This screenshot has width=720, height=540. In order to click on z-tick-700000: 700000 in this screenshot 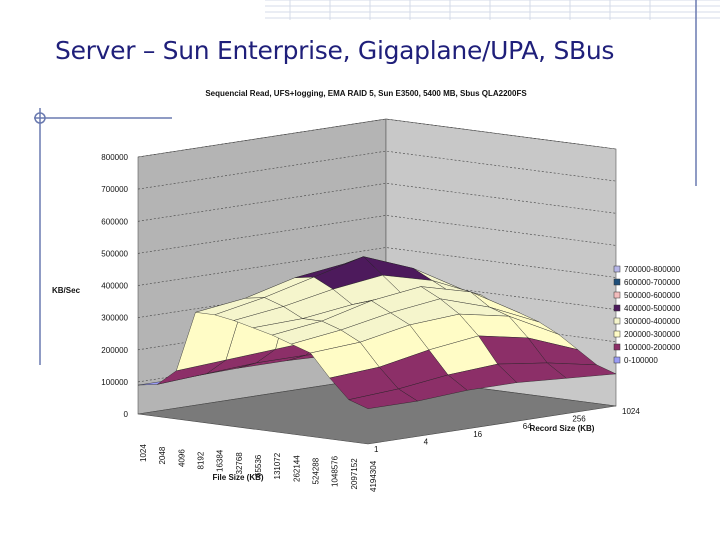, I will do `click(114, 189)`.